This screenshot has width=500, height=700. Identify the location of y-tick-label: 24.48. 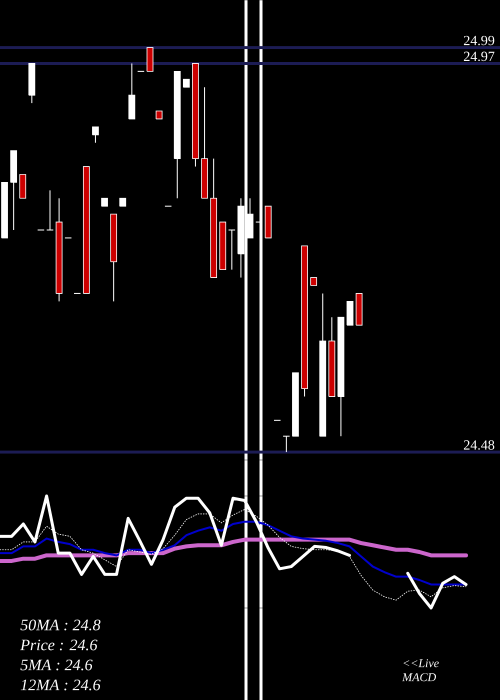
(479, 445).